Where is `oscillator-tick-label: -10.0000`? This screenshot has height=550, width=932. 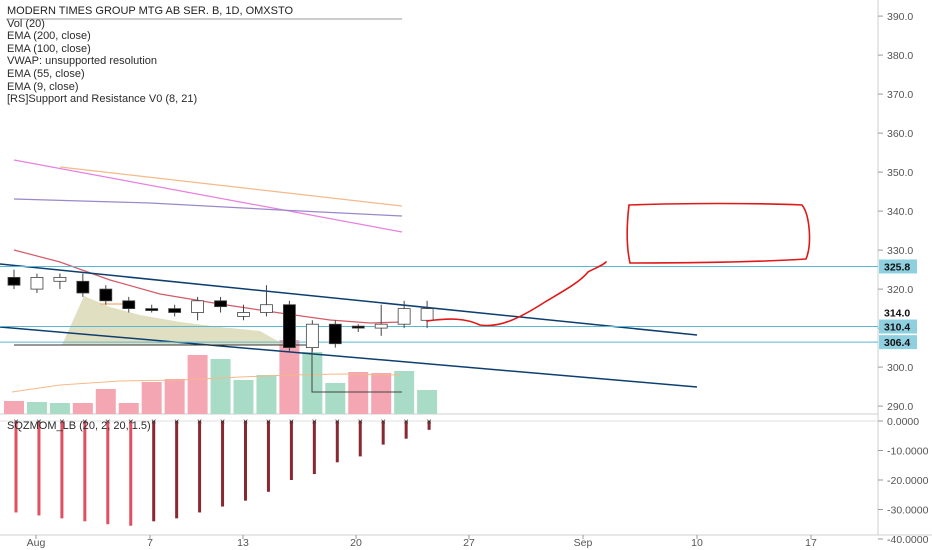
oscillator-tick-label: -10.0000 is located at coordinates (908, 452).